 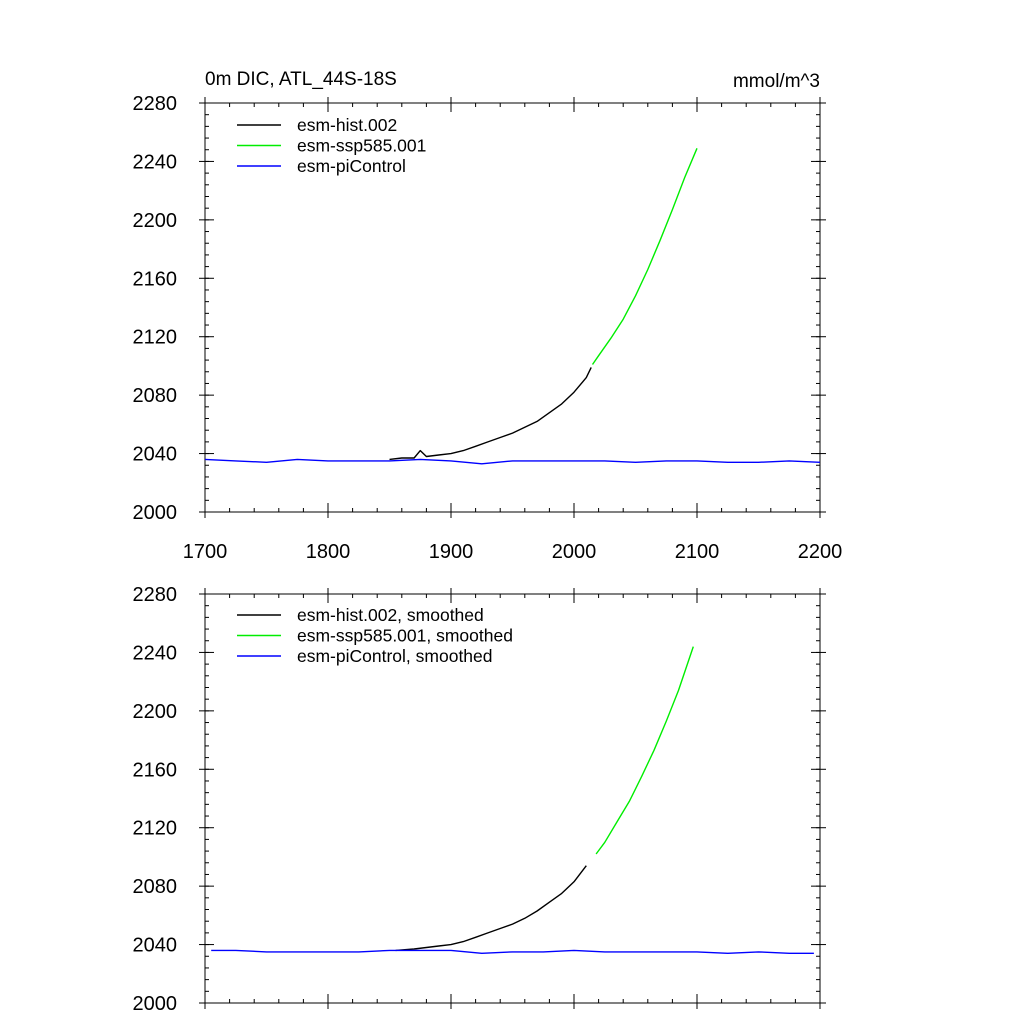 What do you see at coordinates (351, 166) in the screenshot?
I see `legend-label: esm-piControl` at bounding box center [351, 166].